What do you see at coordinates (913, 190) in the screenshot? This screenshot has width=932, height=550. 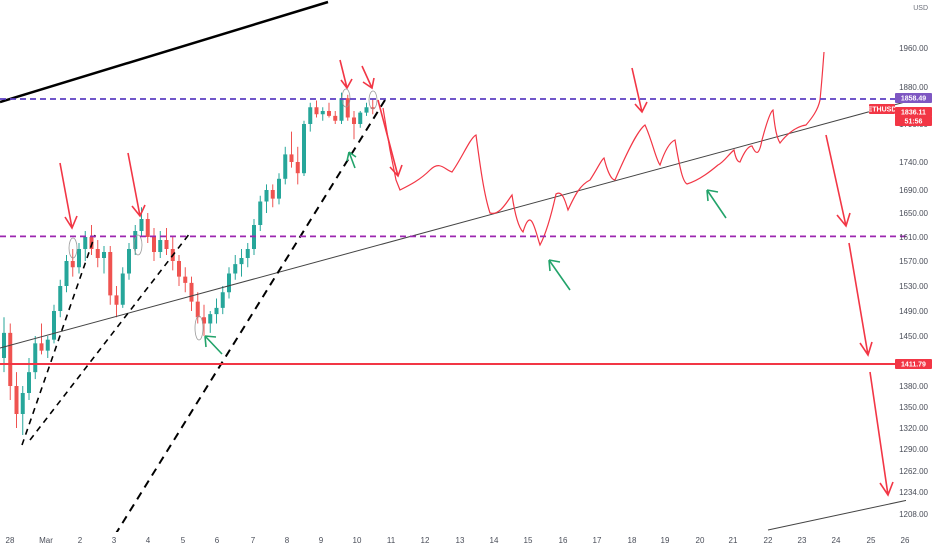 I see `y-tick-label: 1690.00` at bounding box center [913, 190].